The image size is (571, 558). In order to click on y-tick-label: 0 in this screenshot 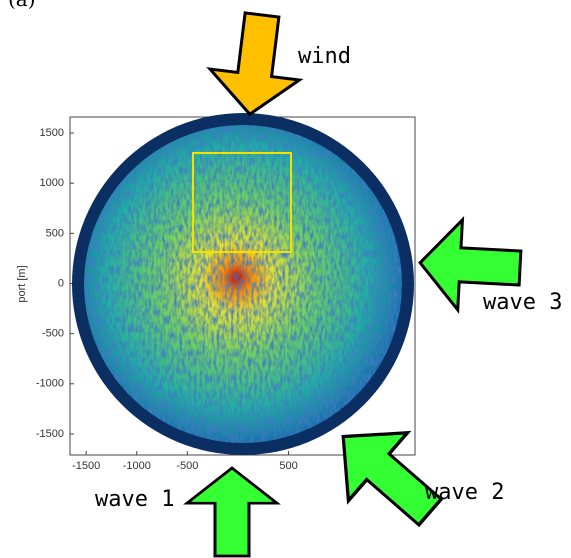, I will do `click(61, 283)`.